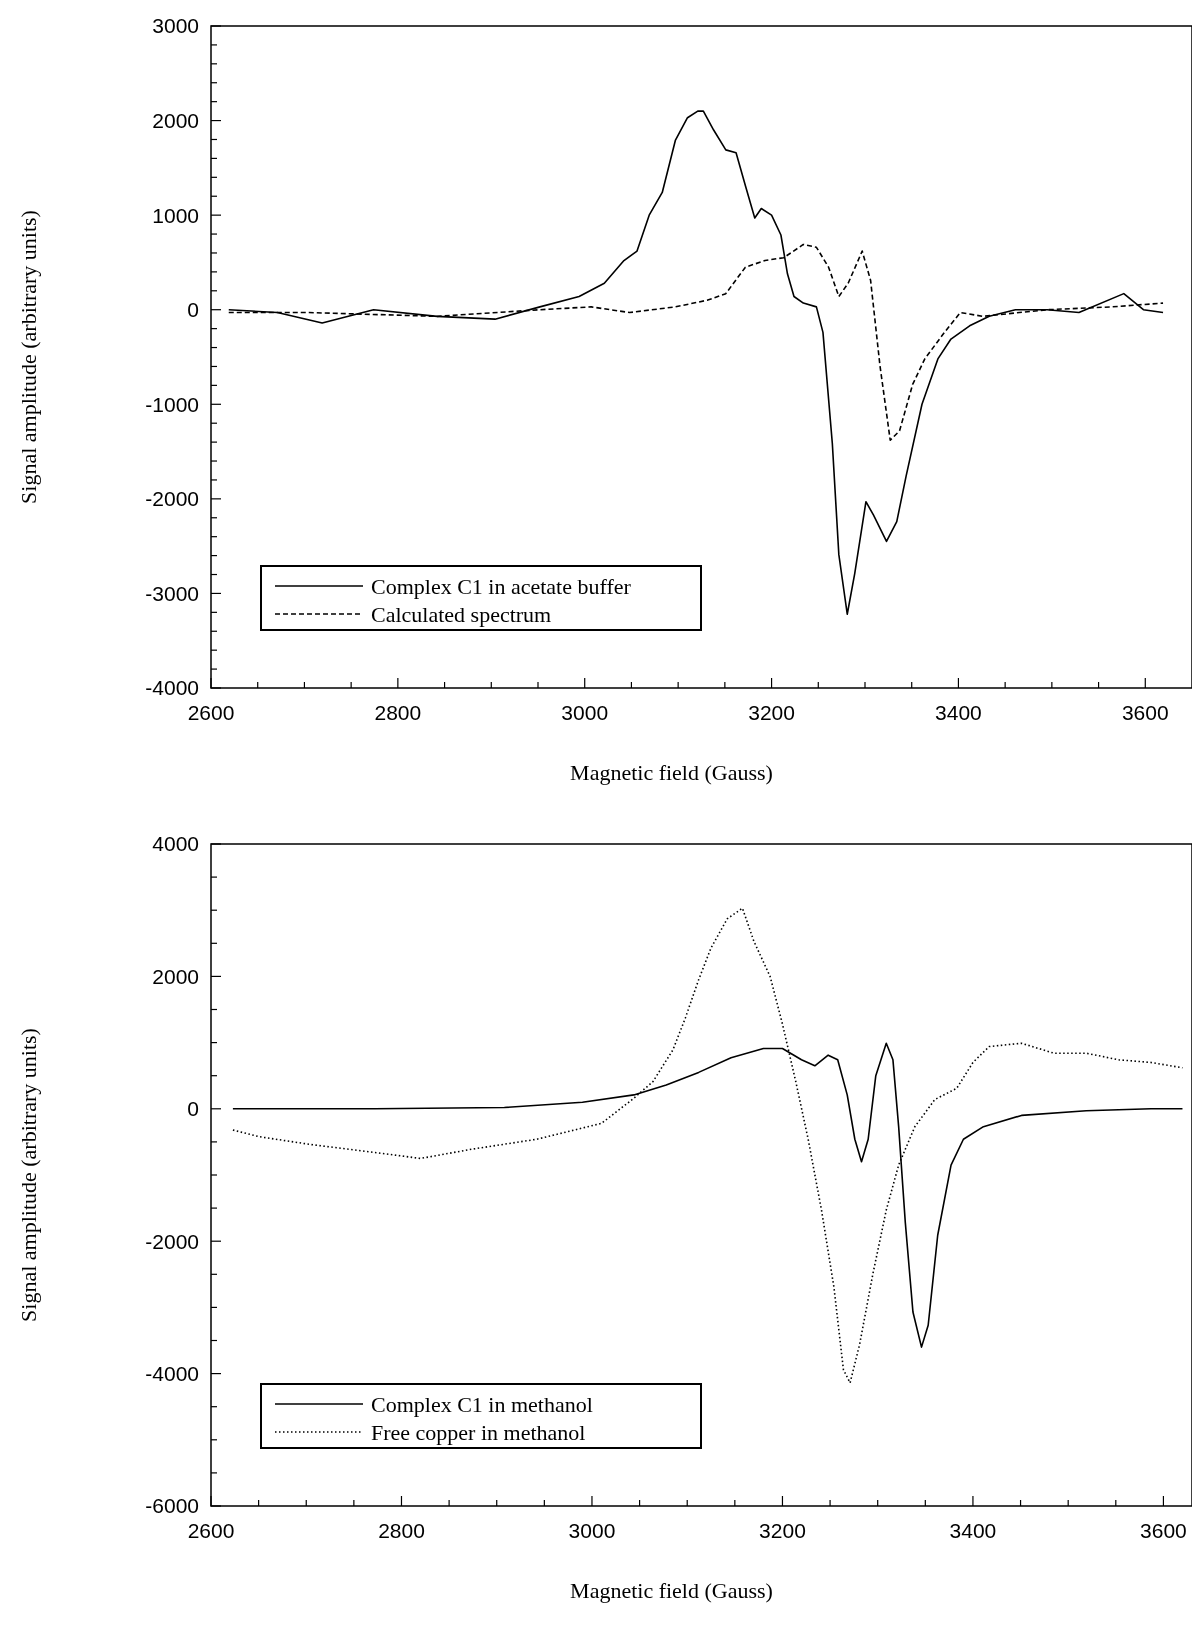 The height and width of the screenshot is (1652, 1200). What do you see at coordinates (172, 404) in the screenshot?
I see `y-tick-label: -1000` at bounding box center [172, 404].